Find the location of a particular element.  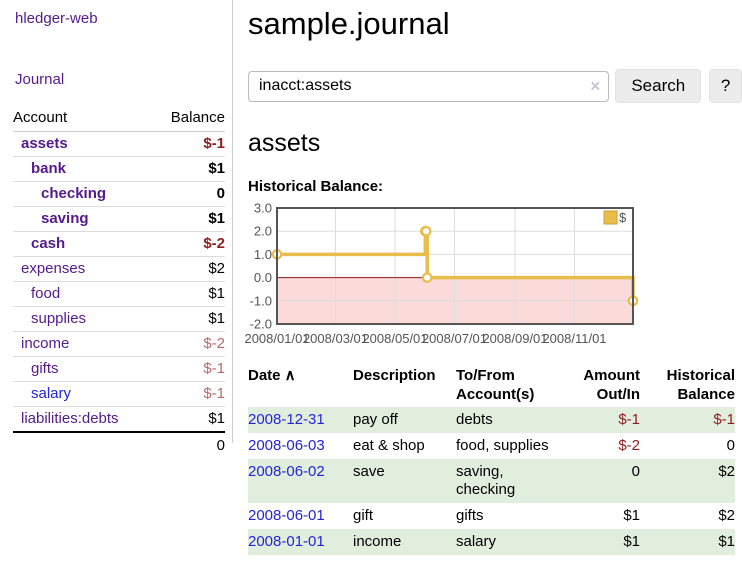

accounts-cell: salary is located at coordinates (476, 541).